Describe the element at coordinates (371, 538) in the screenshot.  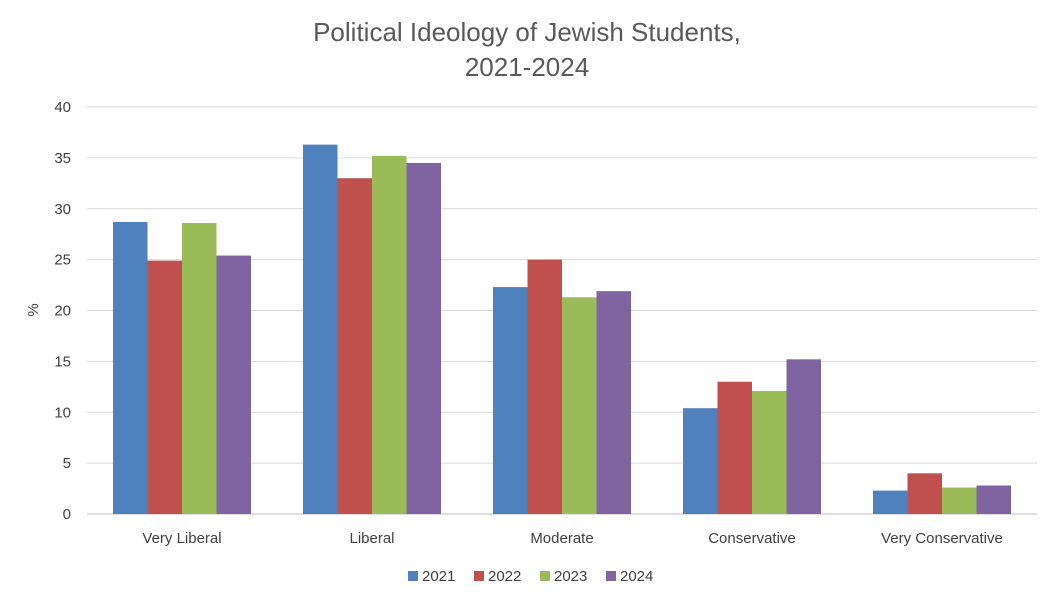
I see `category-label: Liberal` at that location.